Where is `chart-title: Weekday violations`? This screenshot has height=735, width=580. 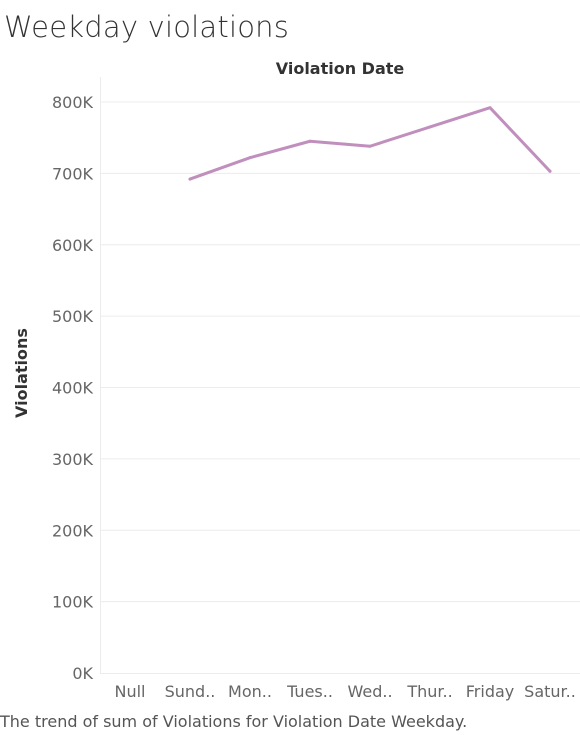 chart-title: Weekday violations is located at coordinates (147, 27).